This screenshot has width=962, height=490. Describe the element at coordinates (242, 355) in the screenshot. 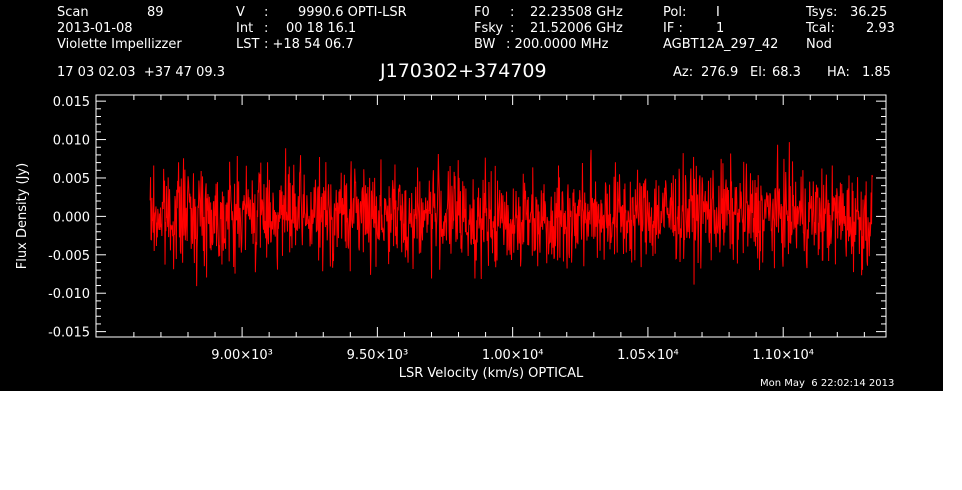

I see `x-tick-label: 9.00×10³` at that location.